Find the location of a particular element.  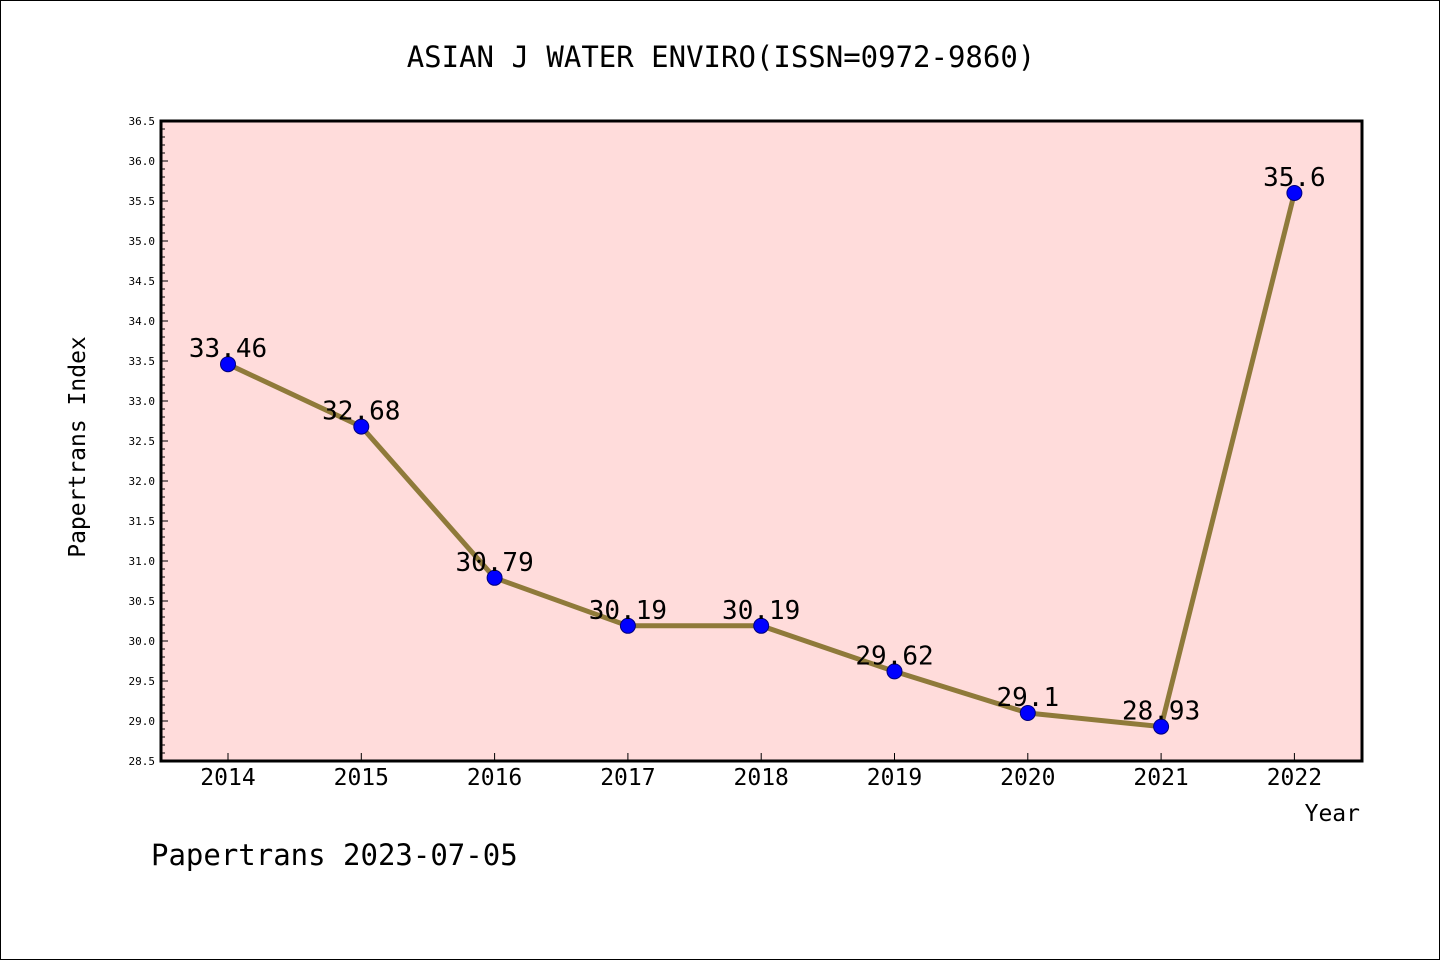

data-label: 32.68 is located at coordinates (361, 412).